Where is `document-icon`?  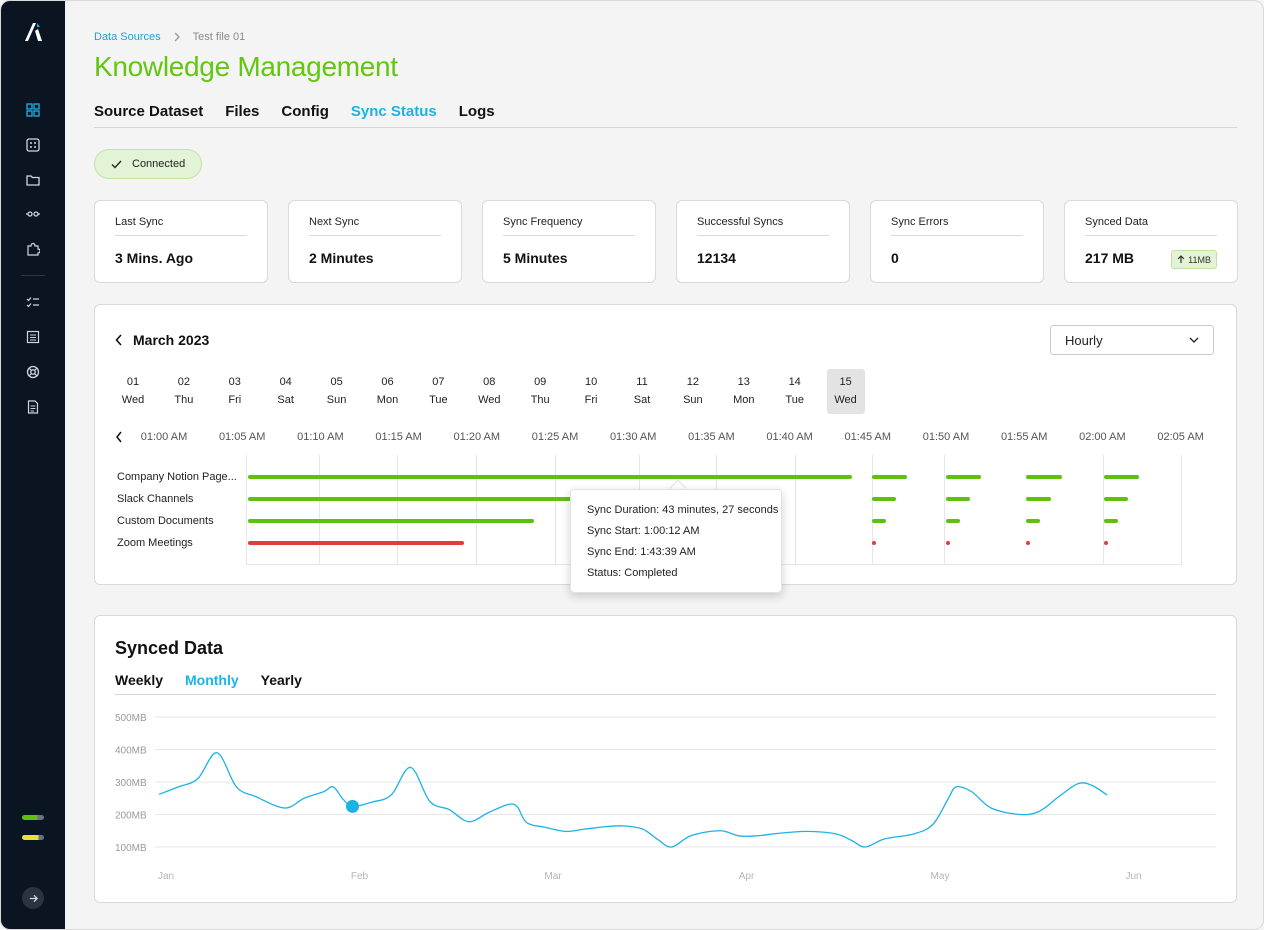 document-icon is located at coordinates (33, 407).